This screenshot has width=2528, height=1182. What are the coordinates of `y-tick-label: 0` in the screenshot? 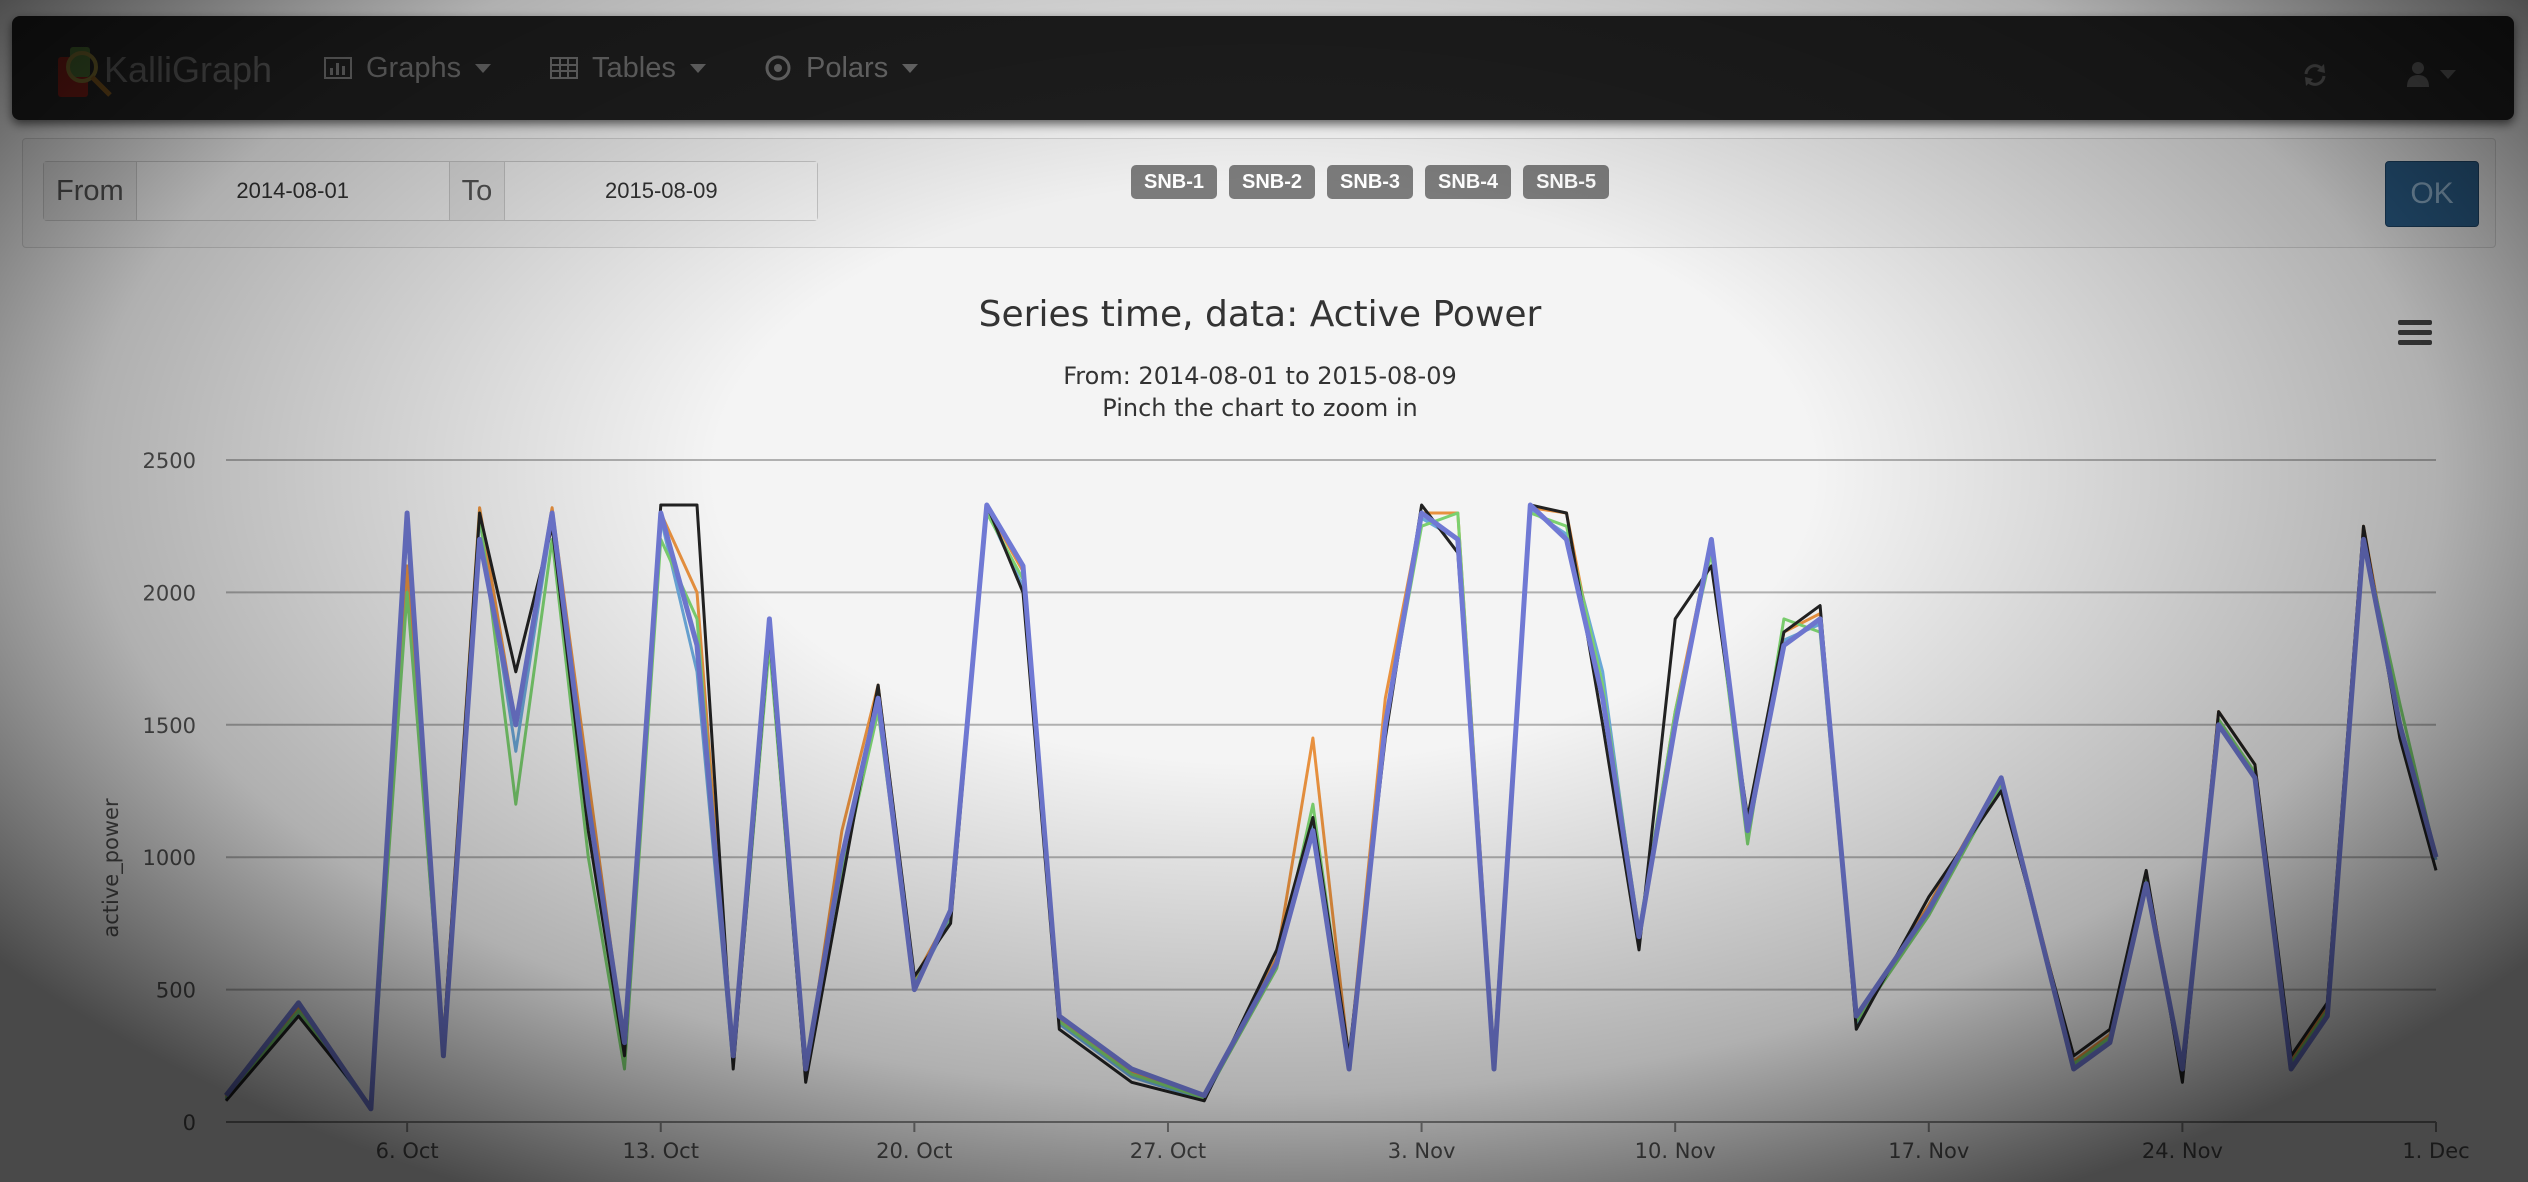 It's located at (189, 1123).